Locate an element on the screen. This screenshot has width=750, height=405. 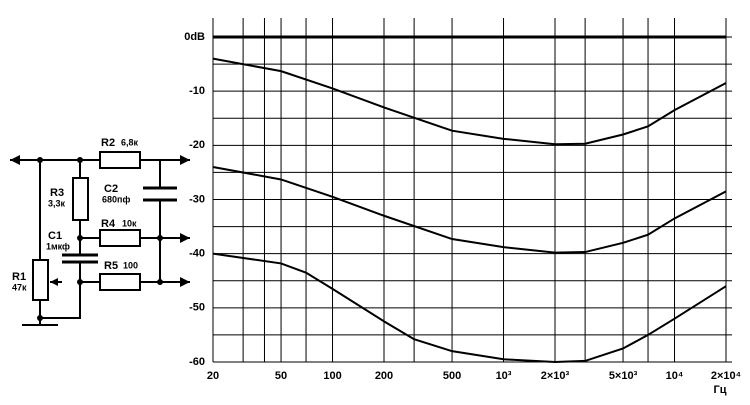
label: 6,8к is located at coordinates (130, 142).